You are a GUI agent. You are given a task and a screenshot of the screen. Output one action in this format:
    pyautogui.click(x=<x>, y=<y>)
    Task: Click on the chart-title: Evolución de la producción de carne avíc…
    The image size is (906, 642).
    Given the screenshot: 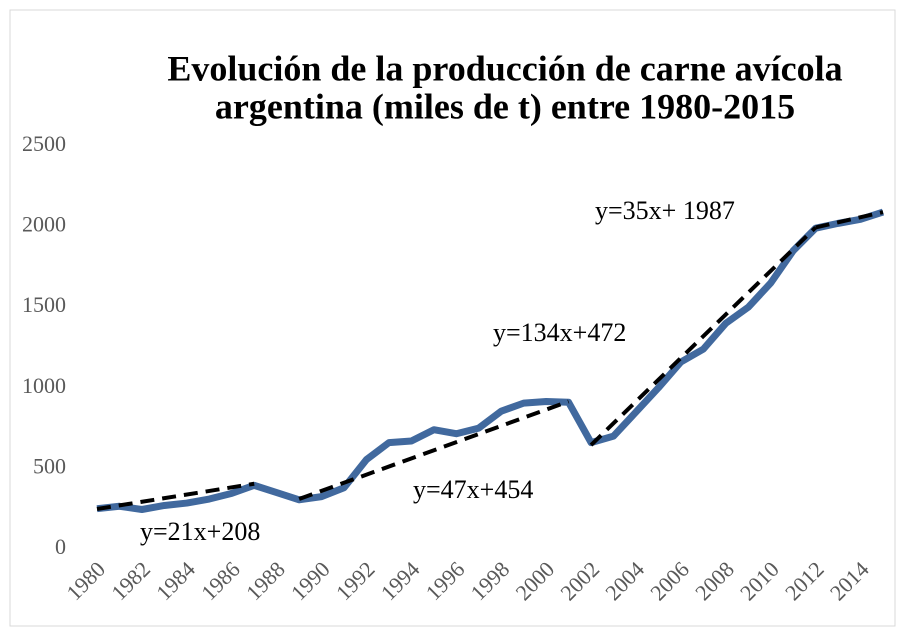 What is the action you would take?
    pyautogui.click(x=504, y=68)
    